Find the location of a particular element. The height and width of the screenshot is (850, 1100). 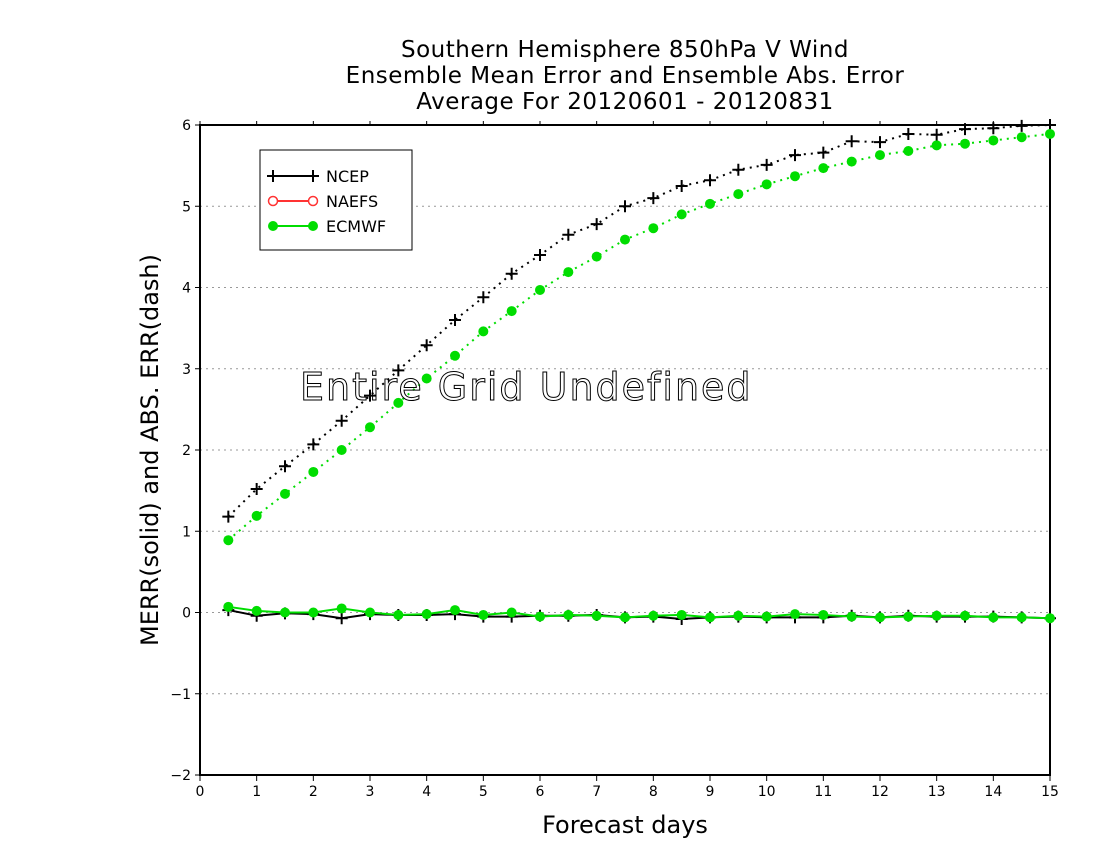

x-tick-label: 0 is located at coordinates (200, 792).